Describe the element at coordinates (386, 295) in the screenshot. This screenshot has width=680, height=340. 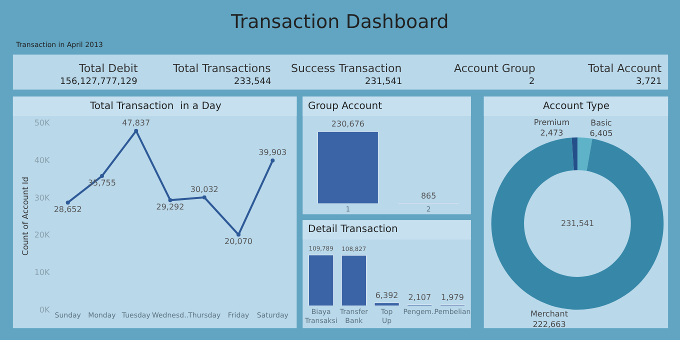
I see `data-label: 6,392` at that location.